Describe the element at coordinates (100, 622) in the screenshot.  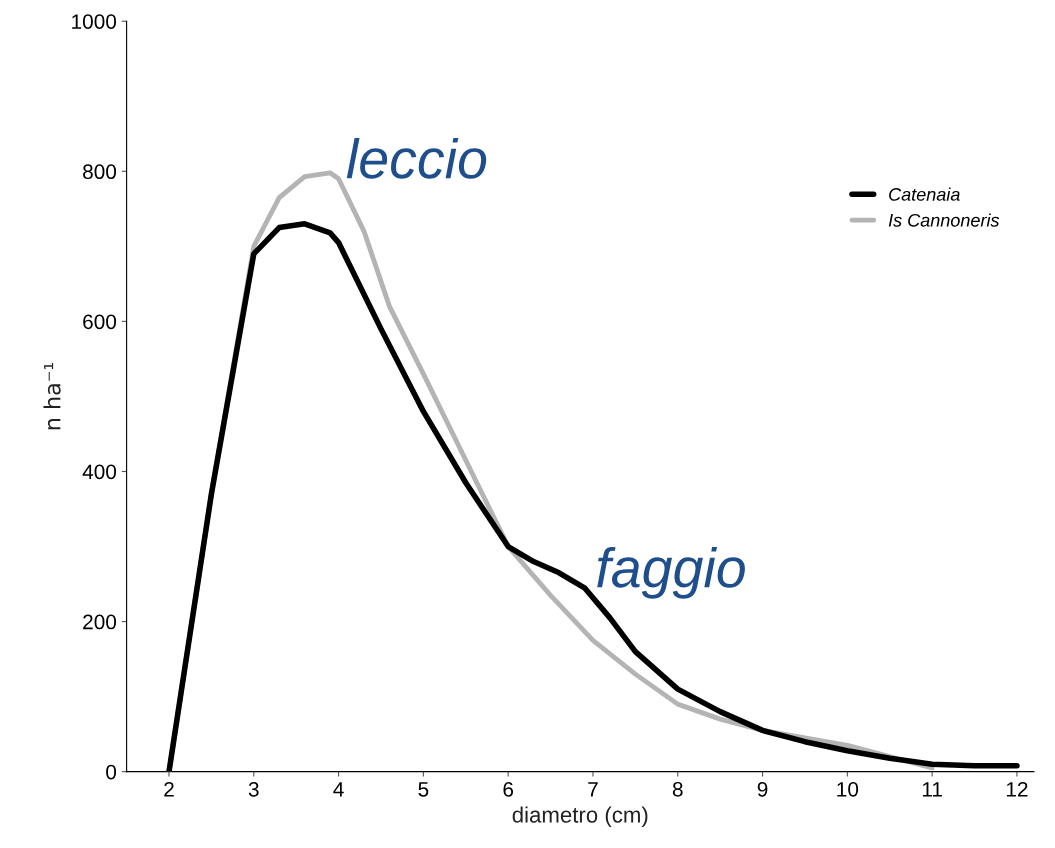
I see `y-tick-label: 200` at that location.